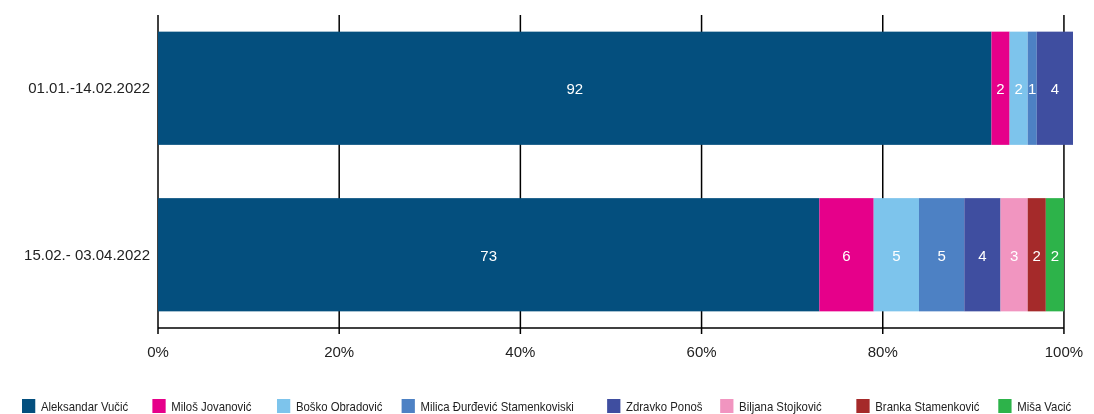 This screenshot has height=414, width=1094. I want to click on legend-label: Boško Obradović, so click(339, 406).